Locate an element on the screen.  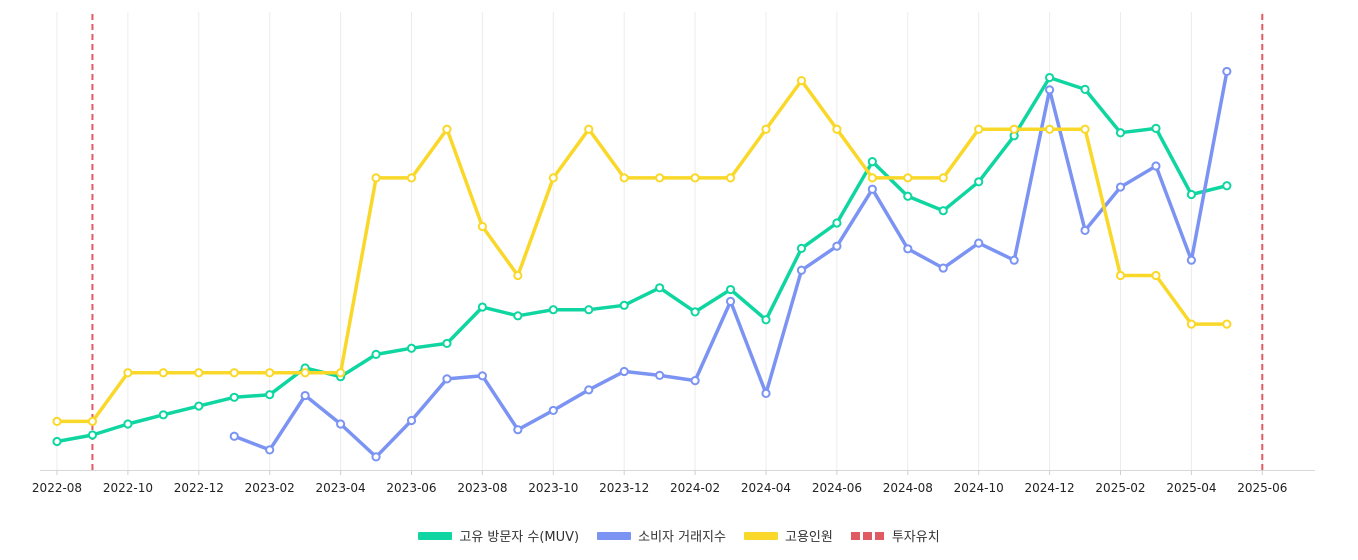
x-tick-label: 2023-10 is located at coordinates (553, 488).